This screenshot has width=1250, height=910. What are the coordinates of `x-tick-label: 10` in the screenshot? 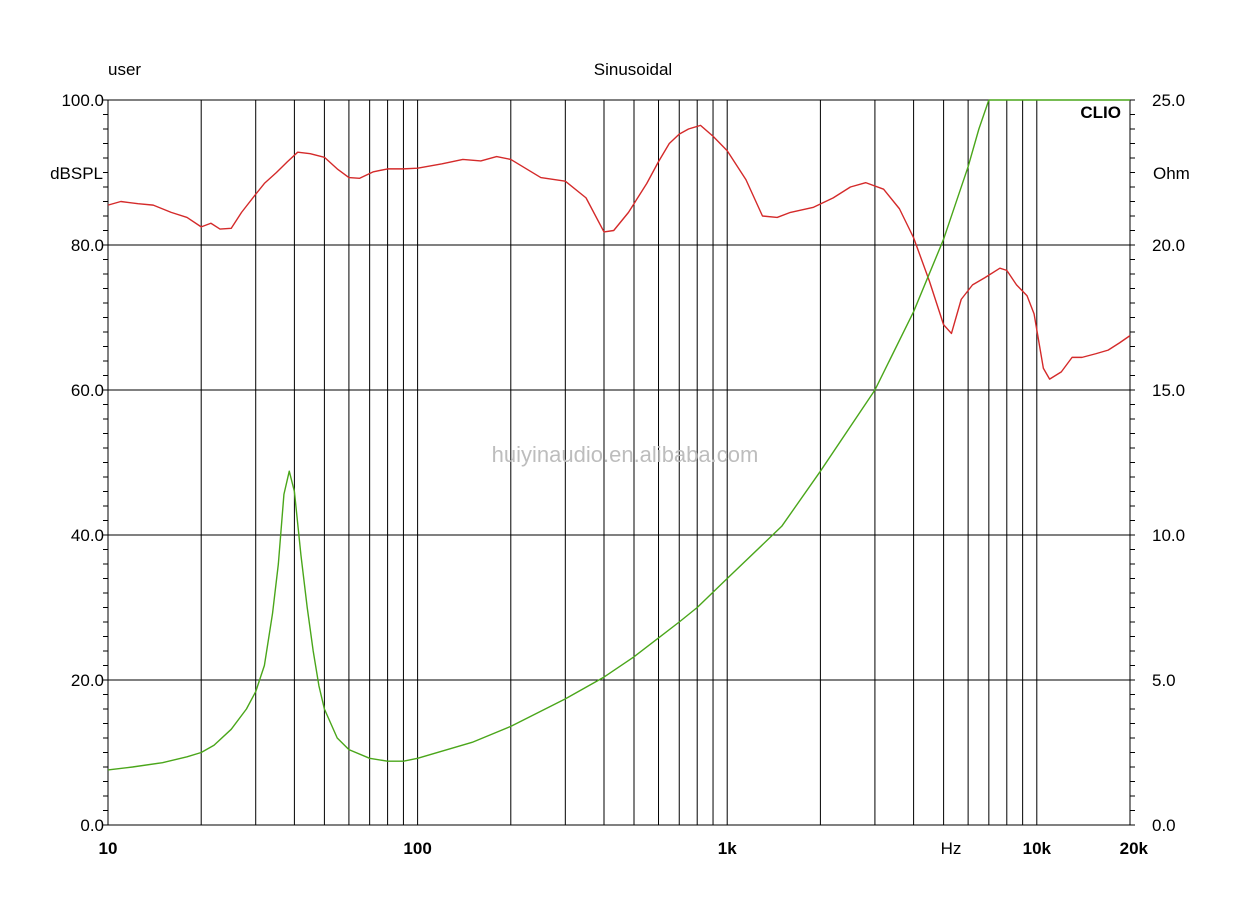 It's located at (108, 848).